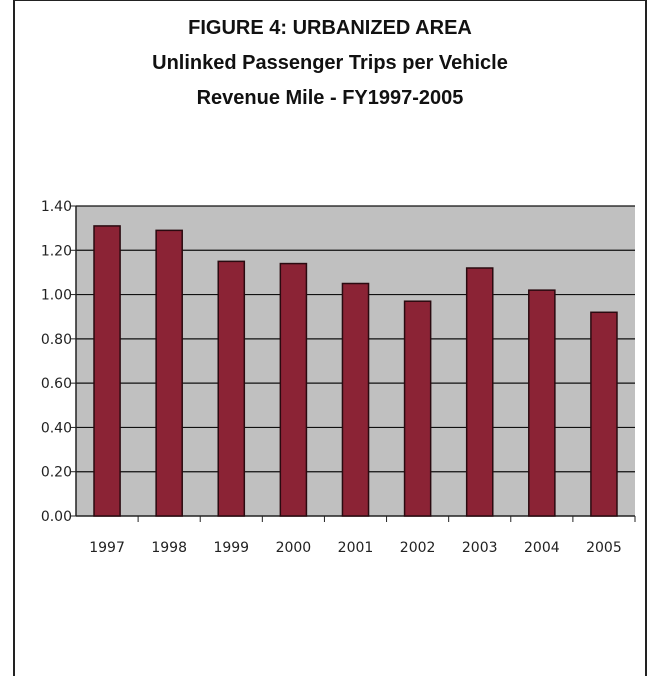  Describe the element at coordinates (356, 548) in the screenshot. I see `x-tick-label: 2001` at that location.